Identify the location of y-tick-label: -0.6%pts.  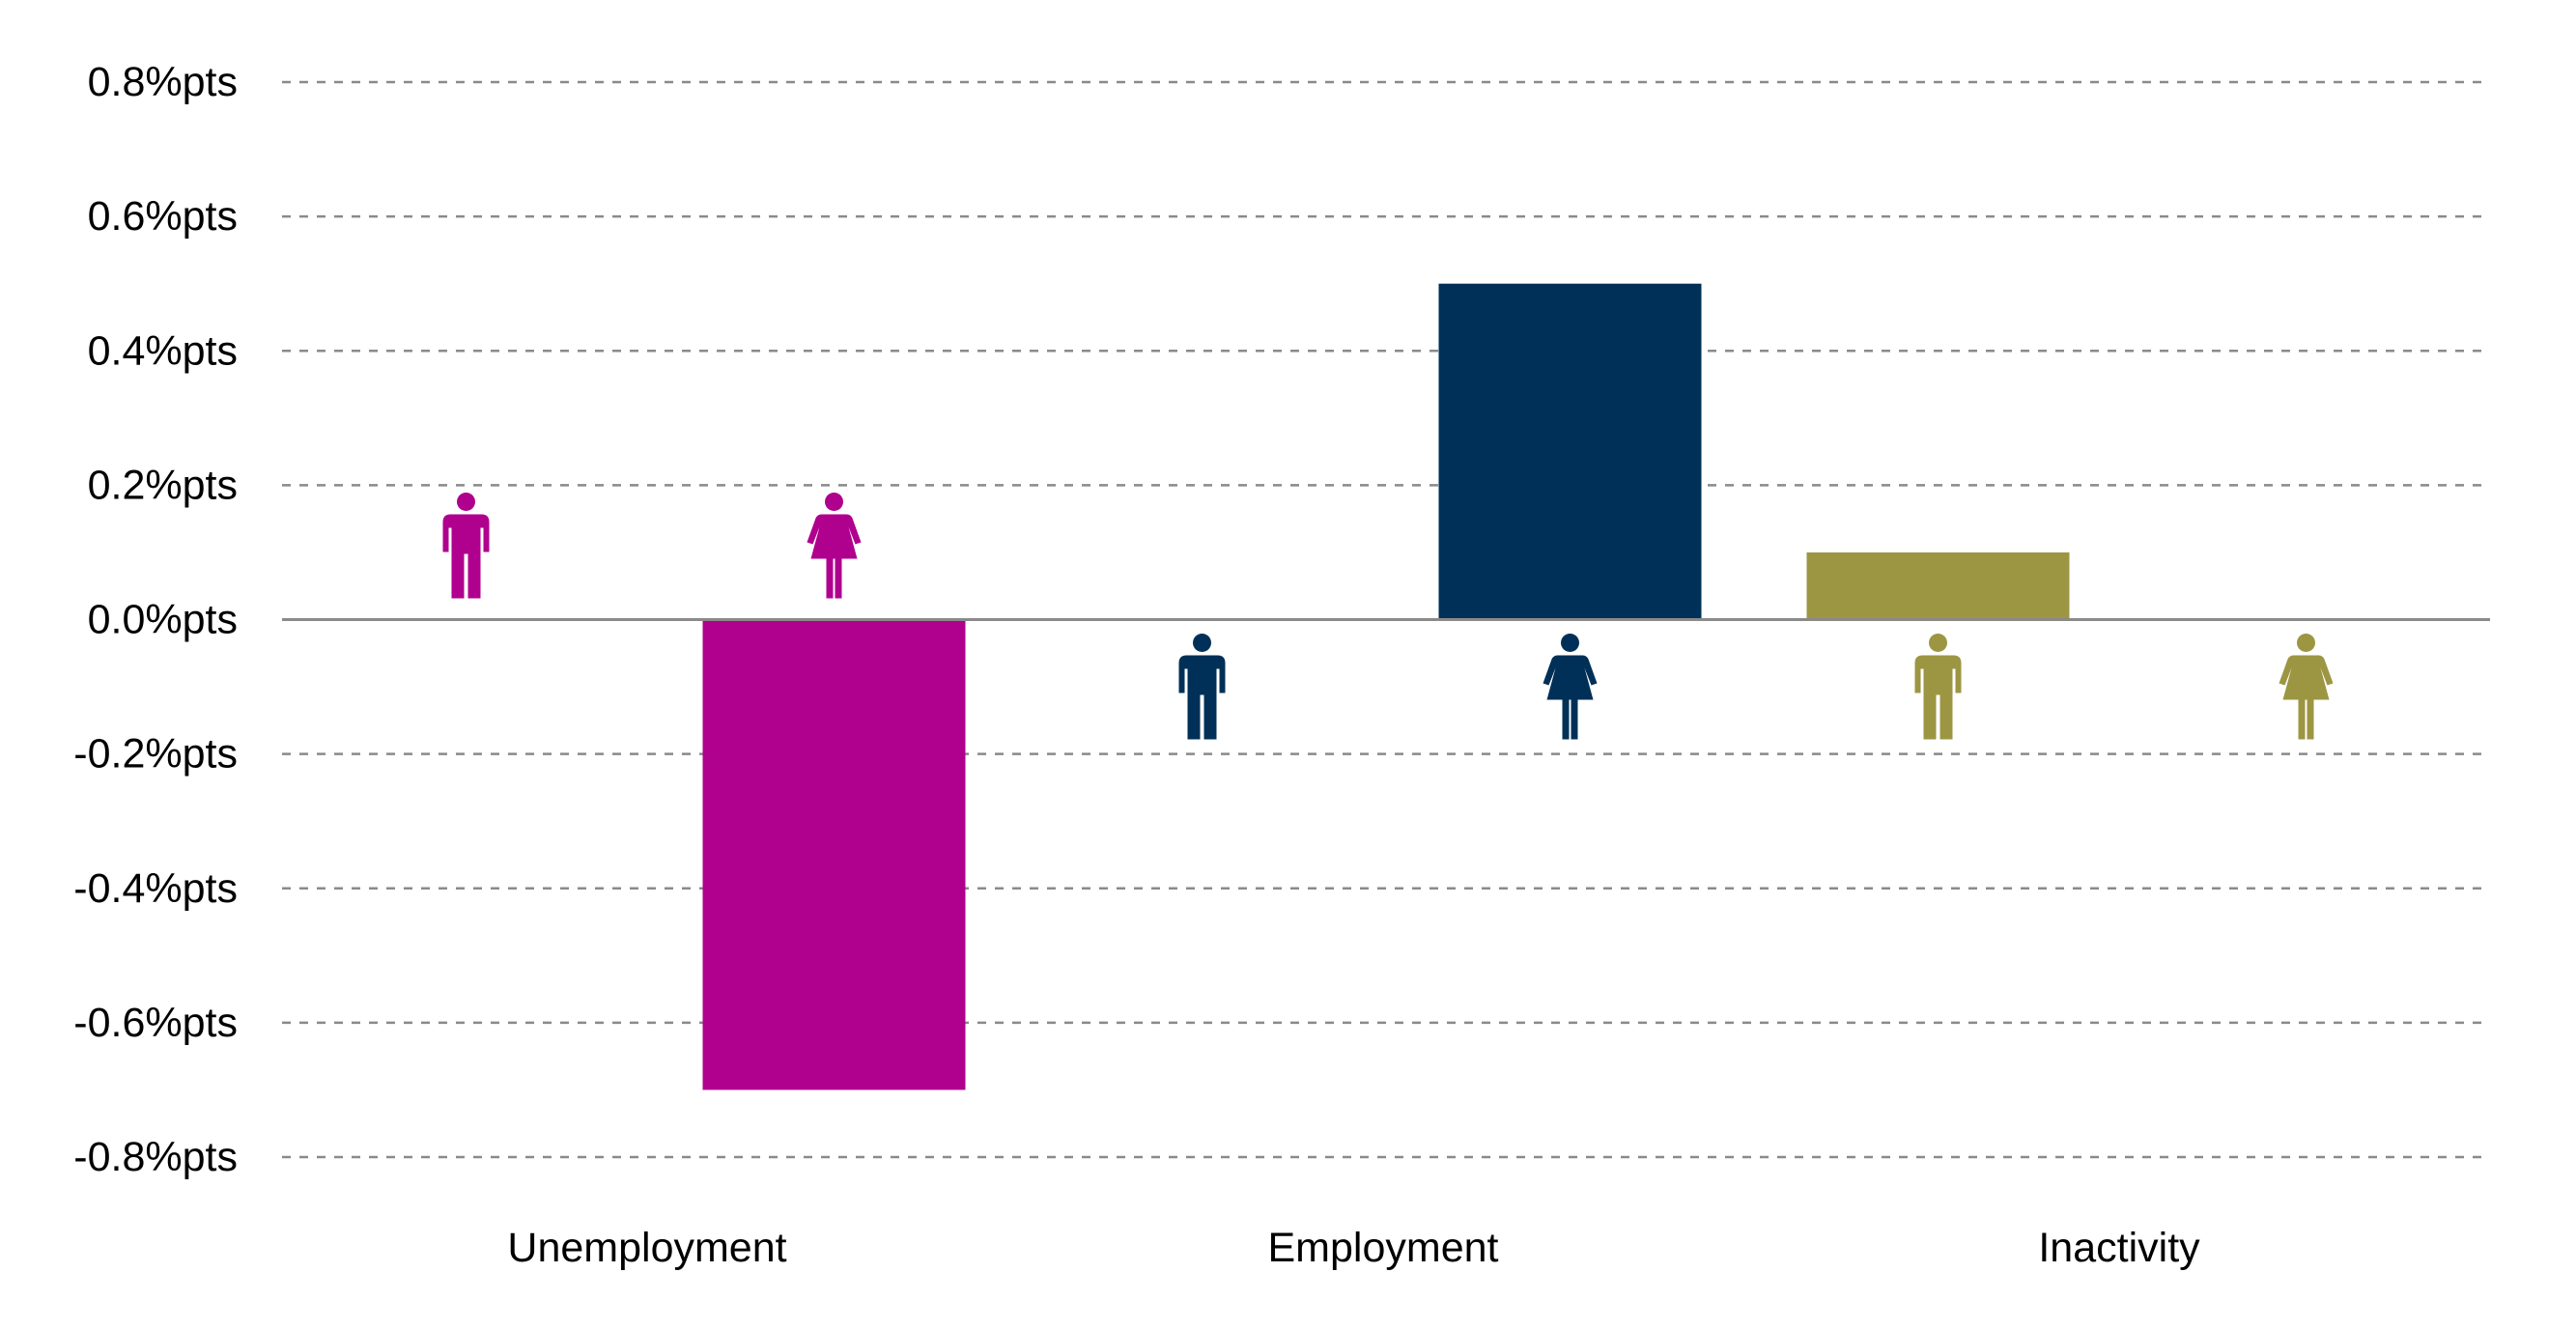
(155, 1023).